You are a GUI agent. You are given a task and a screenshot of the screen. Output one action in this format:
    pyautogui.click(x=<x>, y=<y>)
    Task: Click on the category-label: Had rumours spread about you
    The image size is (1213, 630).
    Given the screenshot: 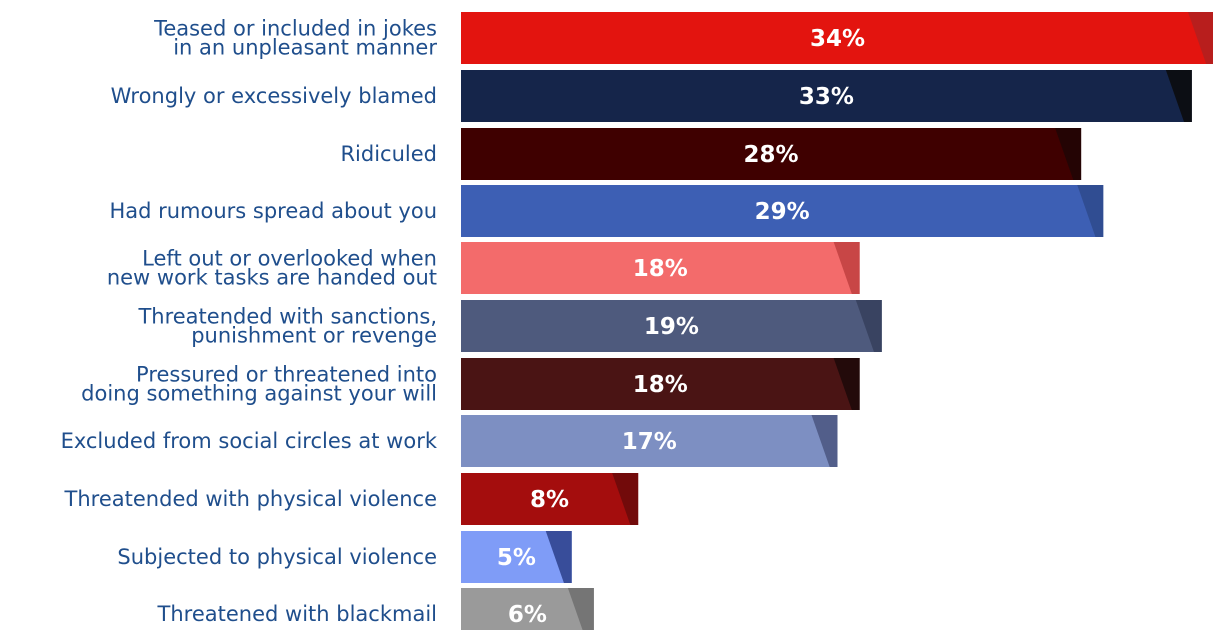 What is the action you would take?
    pyautogui.click(x=273, y=211)
    